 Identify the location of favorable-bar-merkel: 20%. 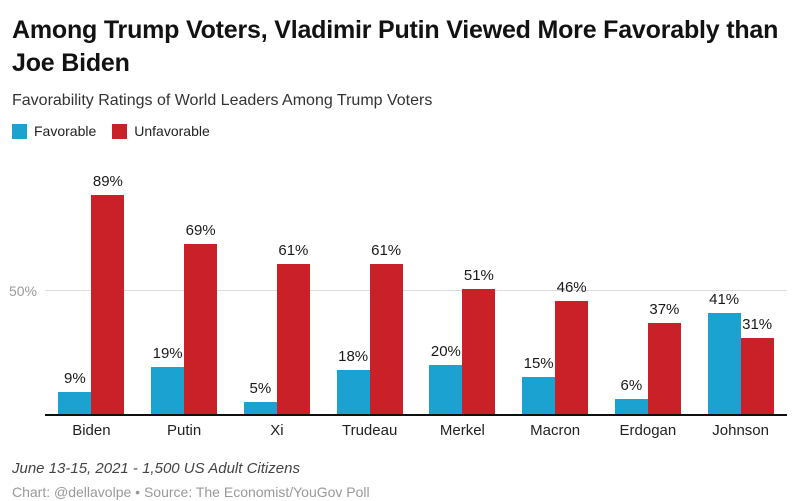
(446, 378).